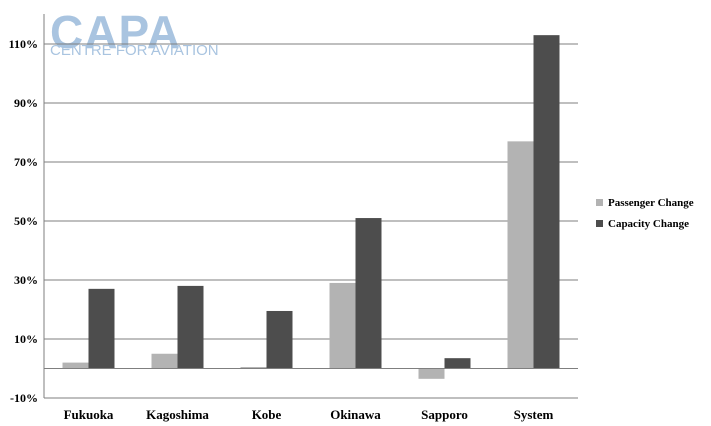 The image size is (711, 426). I want to click on x-tick-label: Sapporo, so click(444, 414).